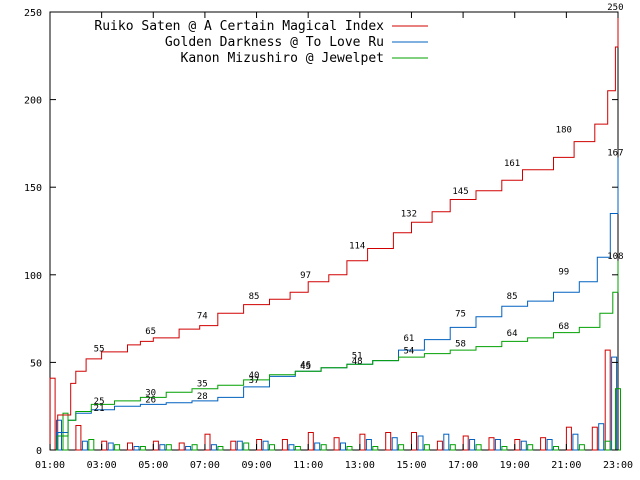 This screenshot has width=640, height=480. I want to click on data-label-4: 97, so click(305, 276).